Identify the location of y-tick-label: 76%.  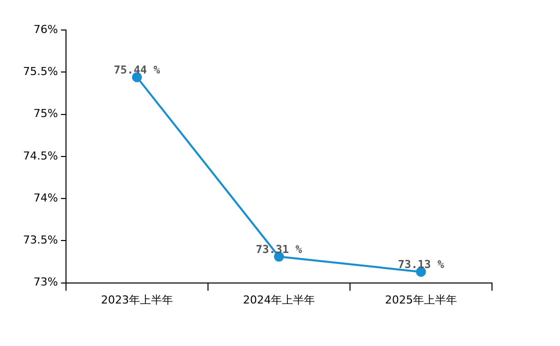
(45, 29).